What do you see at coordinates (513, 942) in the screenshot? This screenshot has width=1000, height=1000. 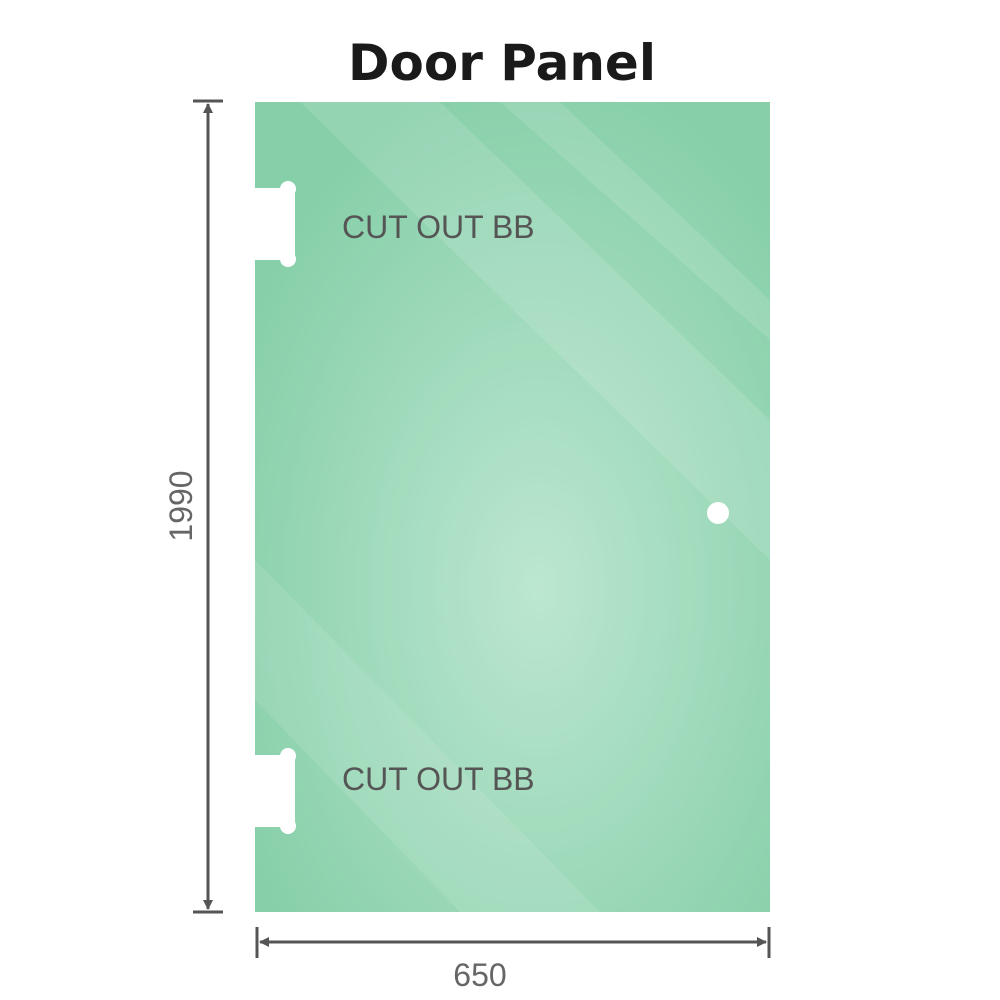 I see `width-dimension` at bounding box center [513, 942].